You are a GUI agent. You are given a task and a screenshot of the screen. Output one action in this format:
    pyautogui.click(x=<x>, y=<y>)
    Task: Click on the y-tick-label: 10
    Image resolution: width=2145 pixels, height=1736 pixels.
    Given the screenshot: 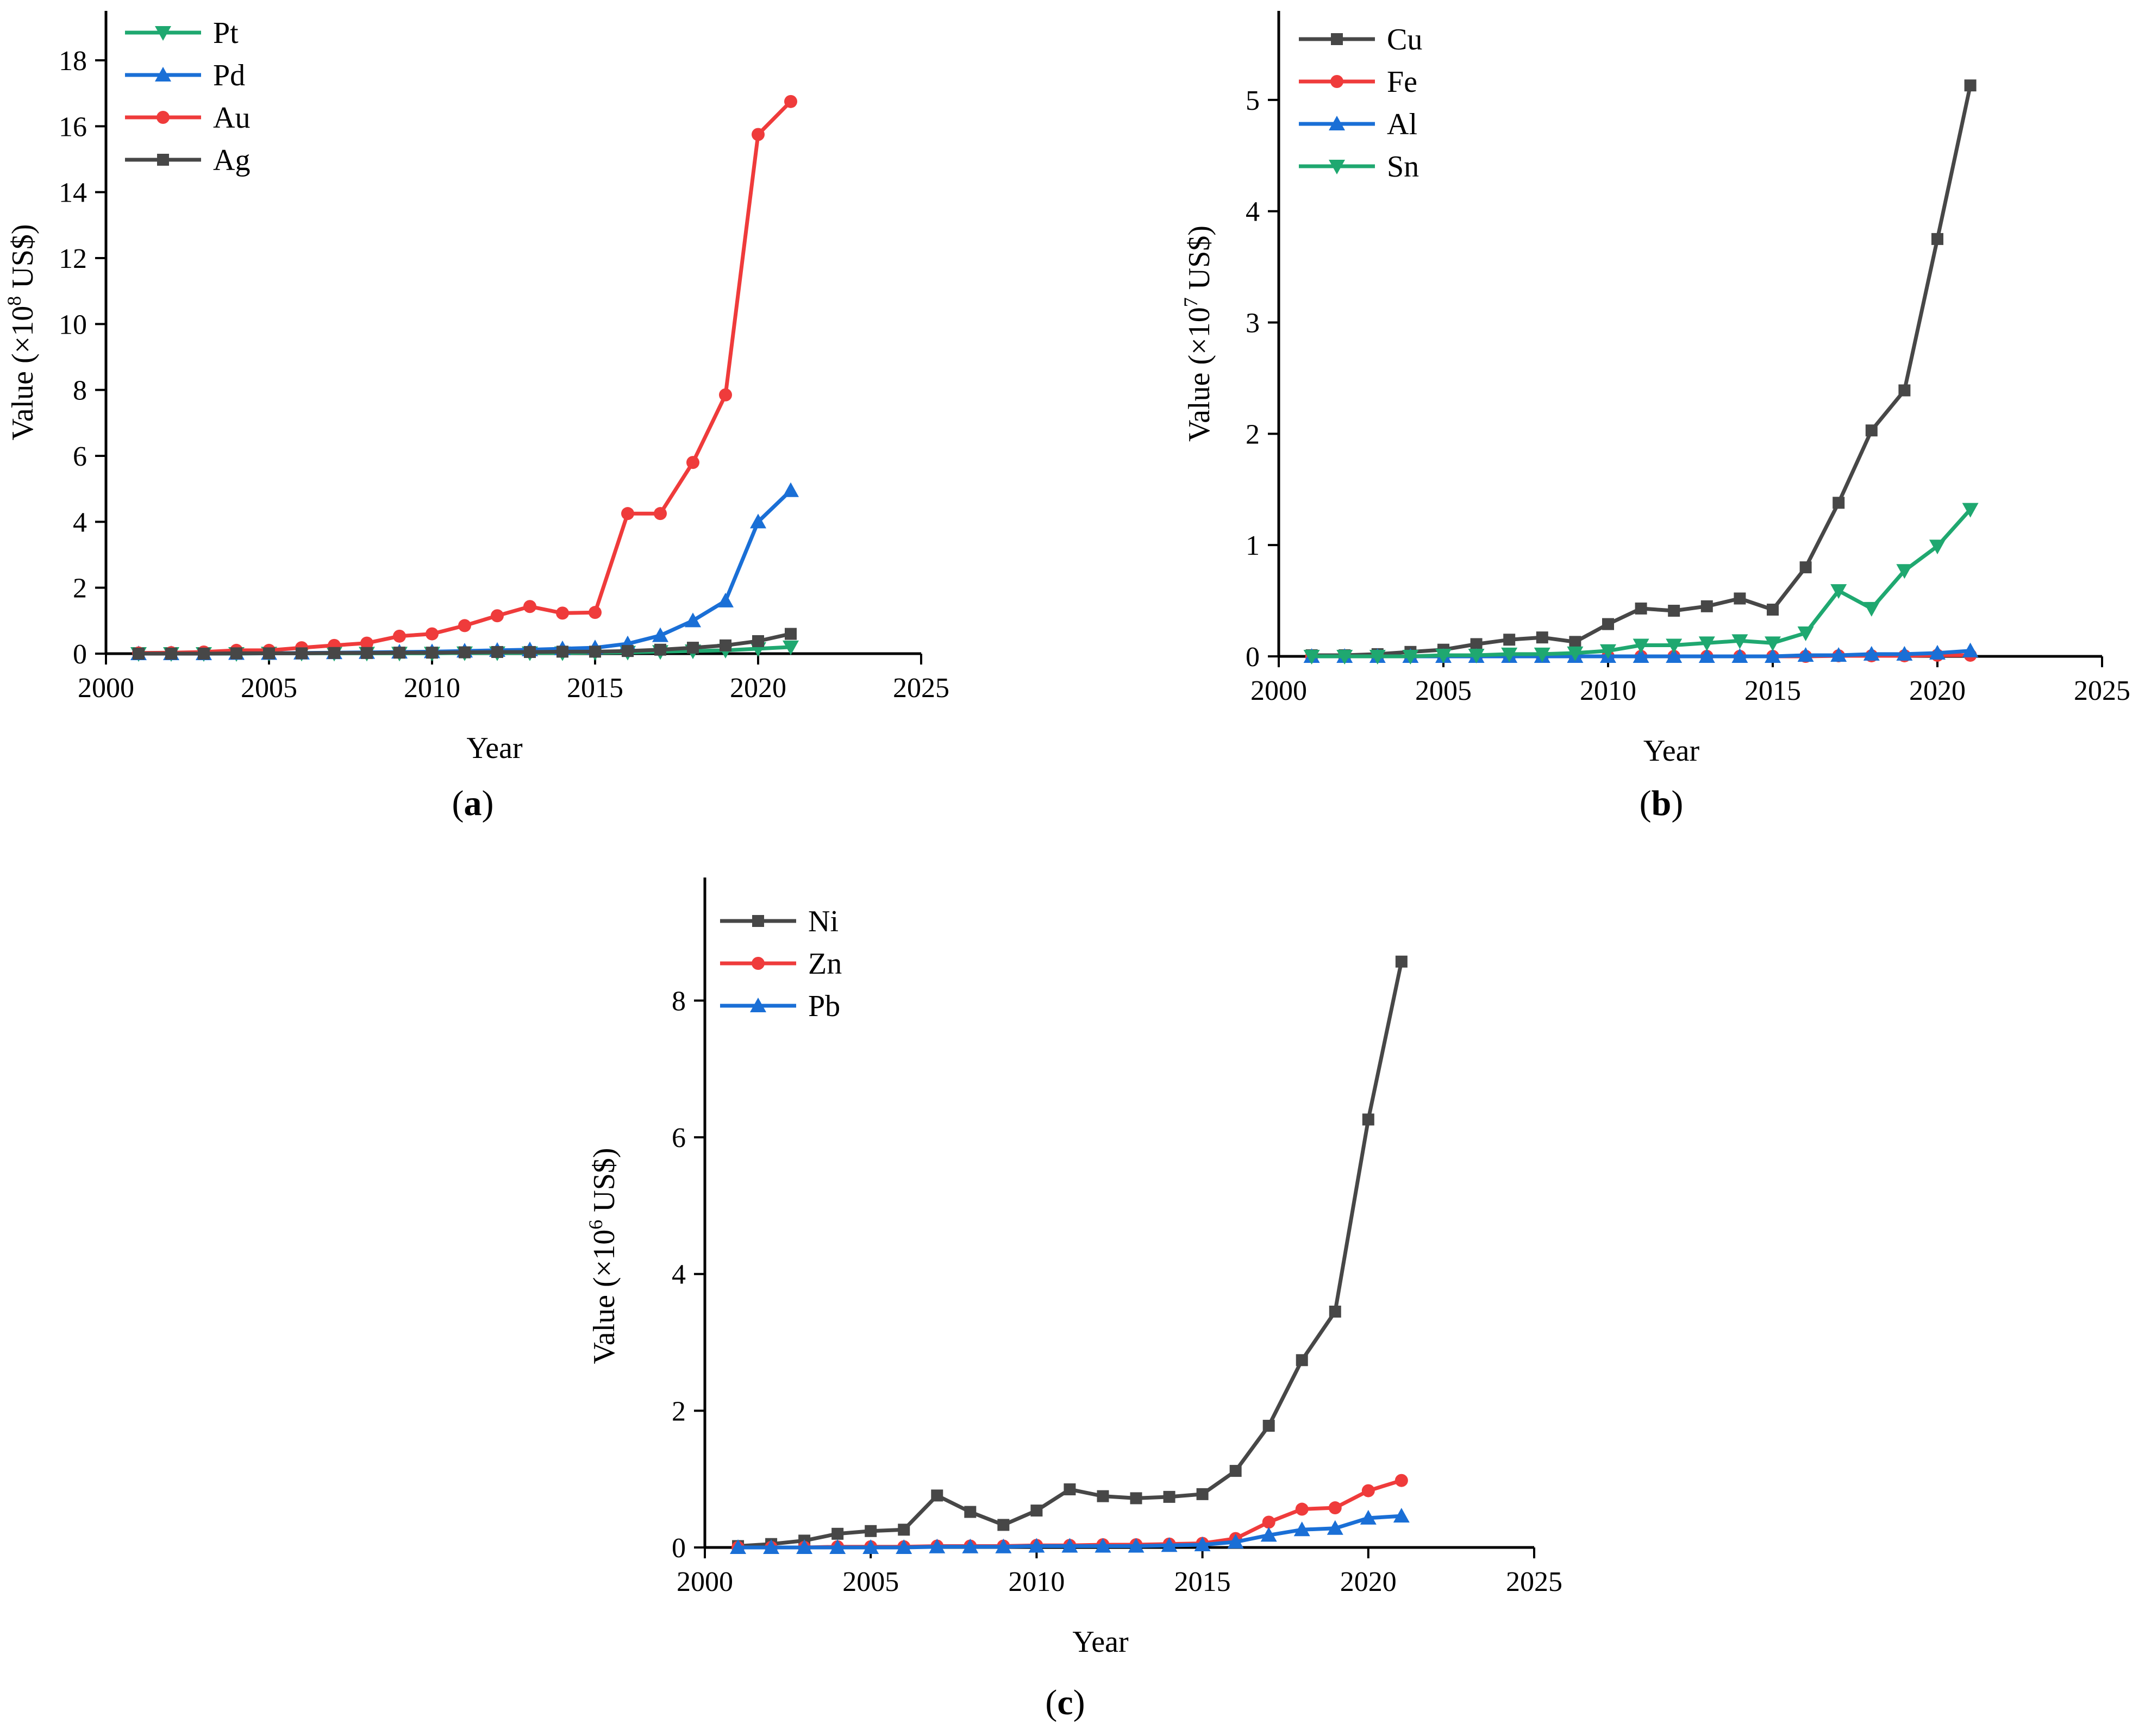 What is the action you would take?
    pyautogui.click(x=73, y=324)
    